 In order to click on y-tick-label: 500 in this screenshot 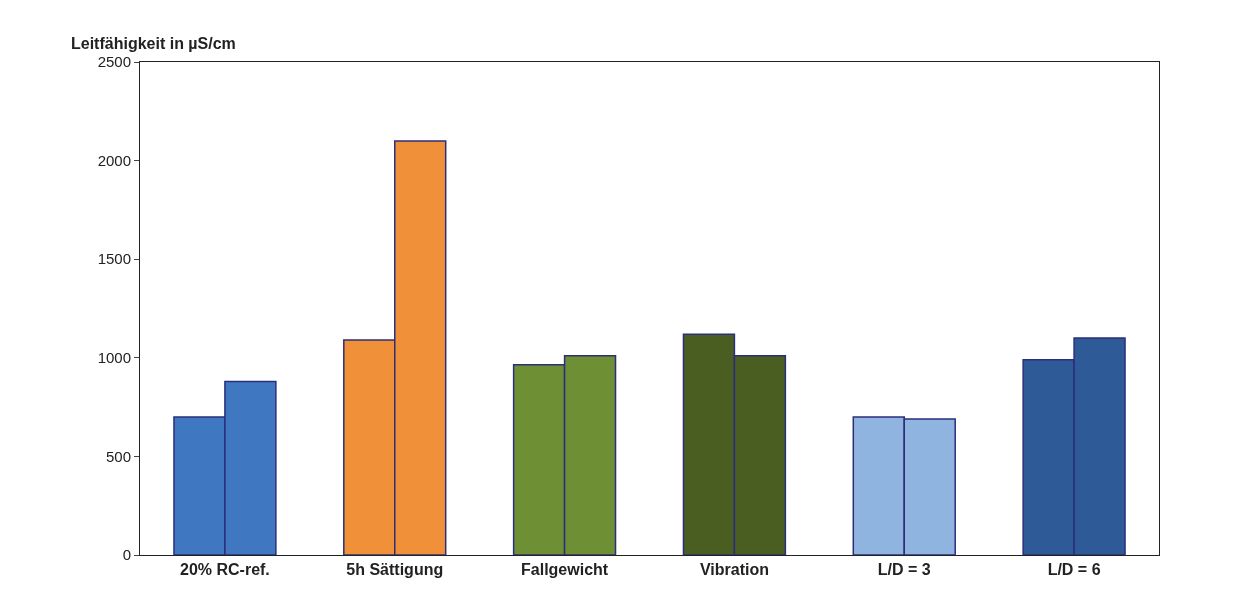, I will do `click(118, 456)`.